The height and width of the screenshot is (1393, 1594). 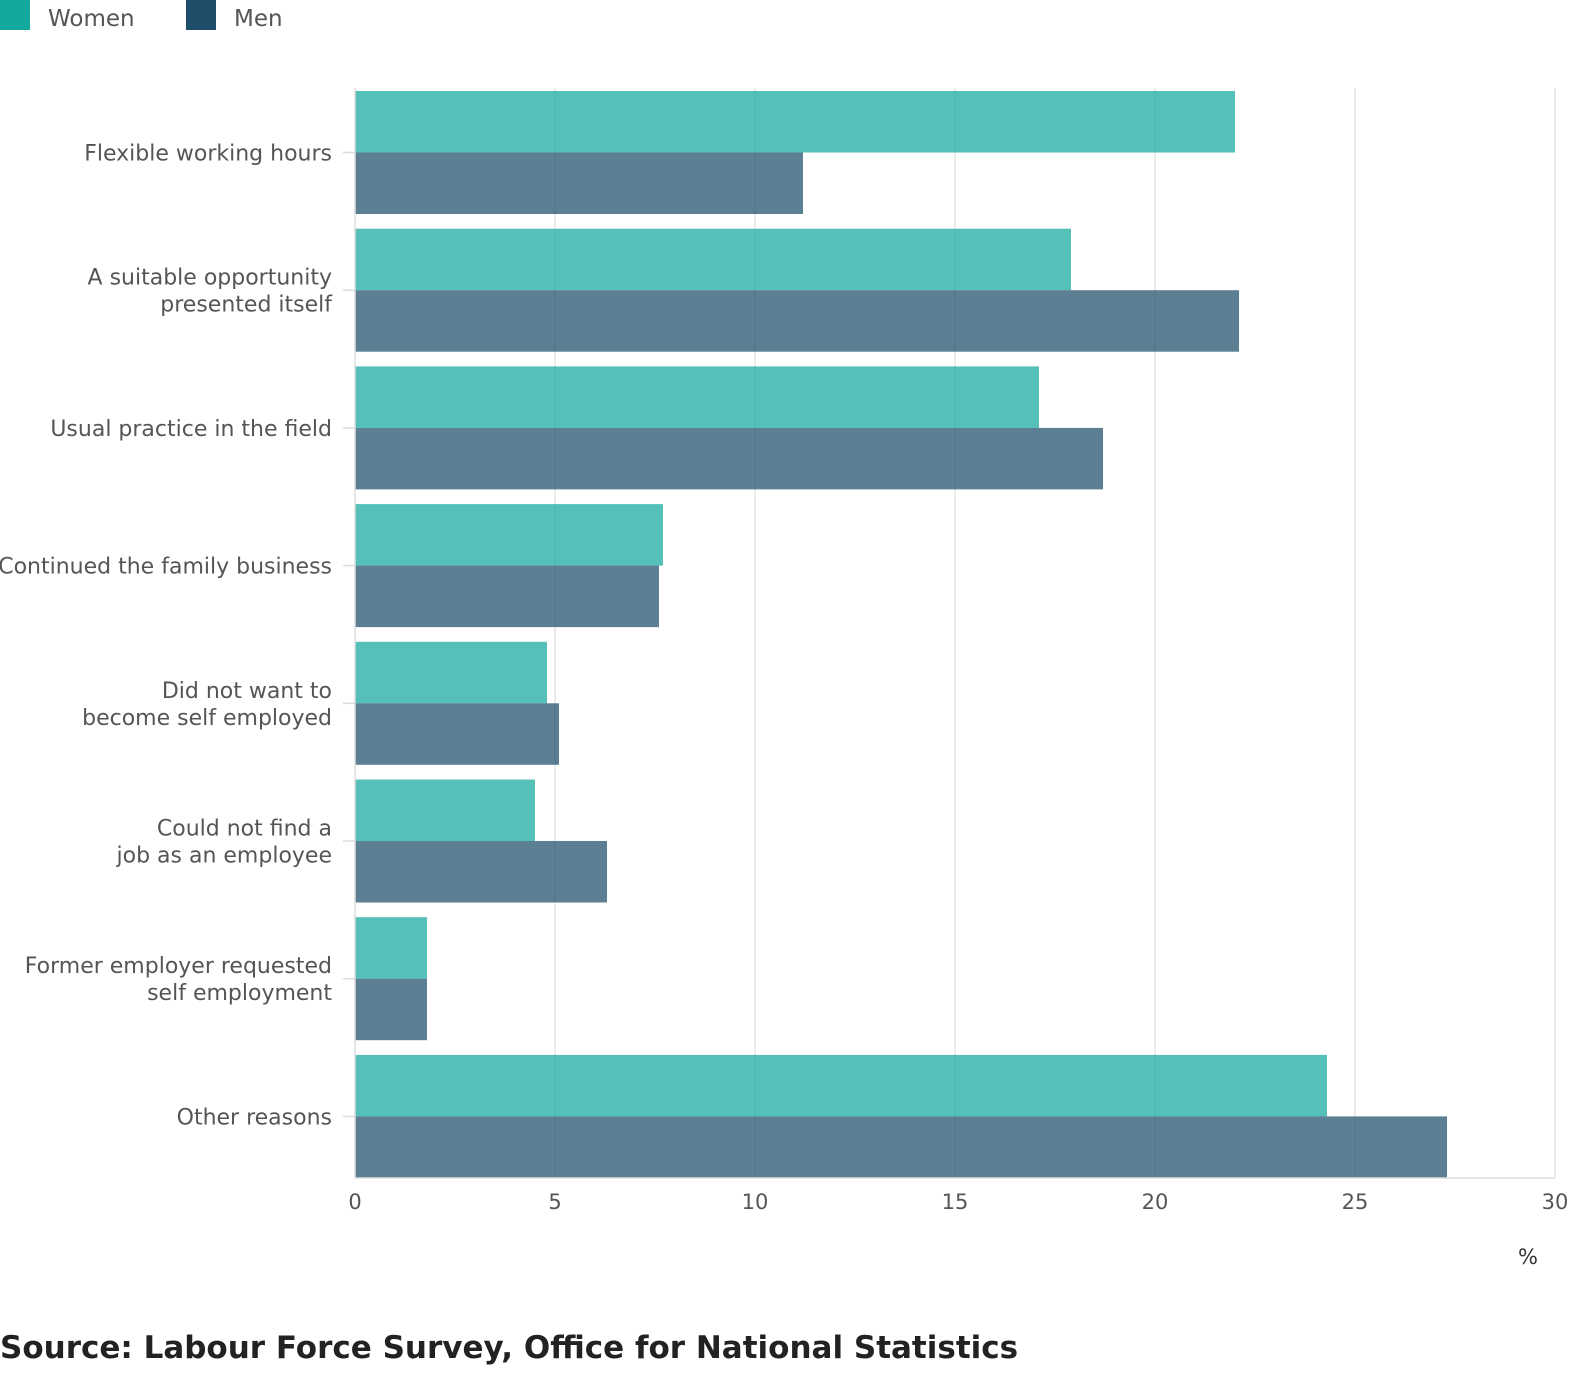 What do you see at coordinates (201, 15) in the screenshot?
I see `legend-swatch-men` at bounding box center [201, 15].